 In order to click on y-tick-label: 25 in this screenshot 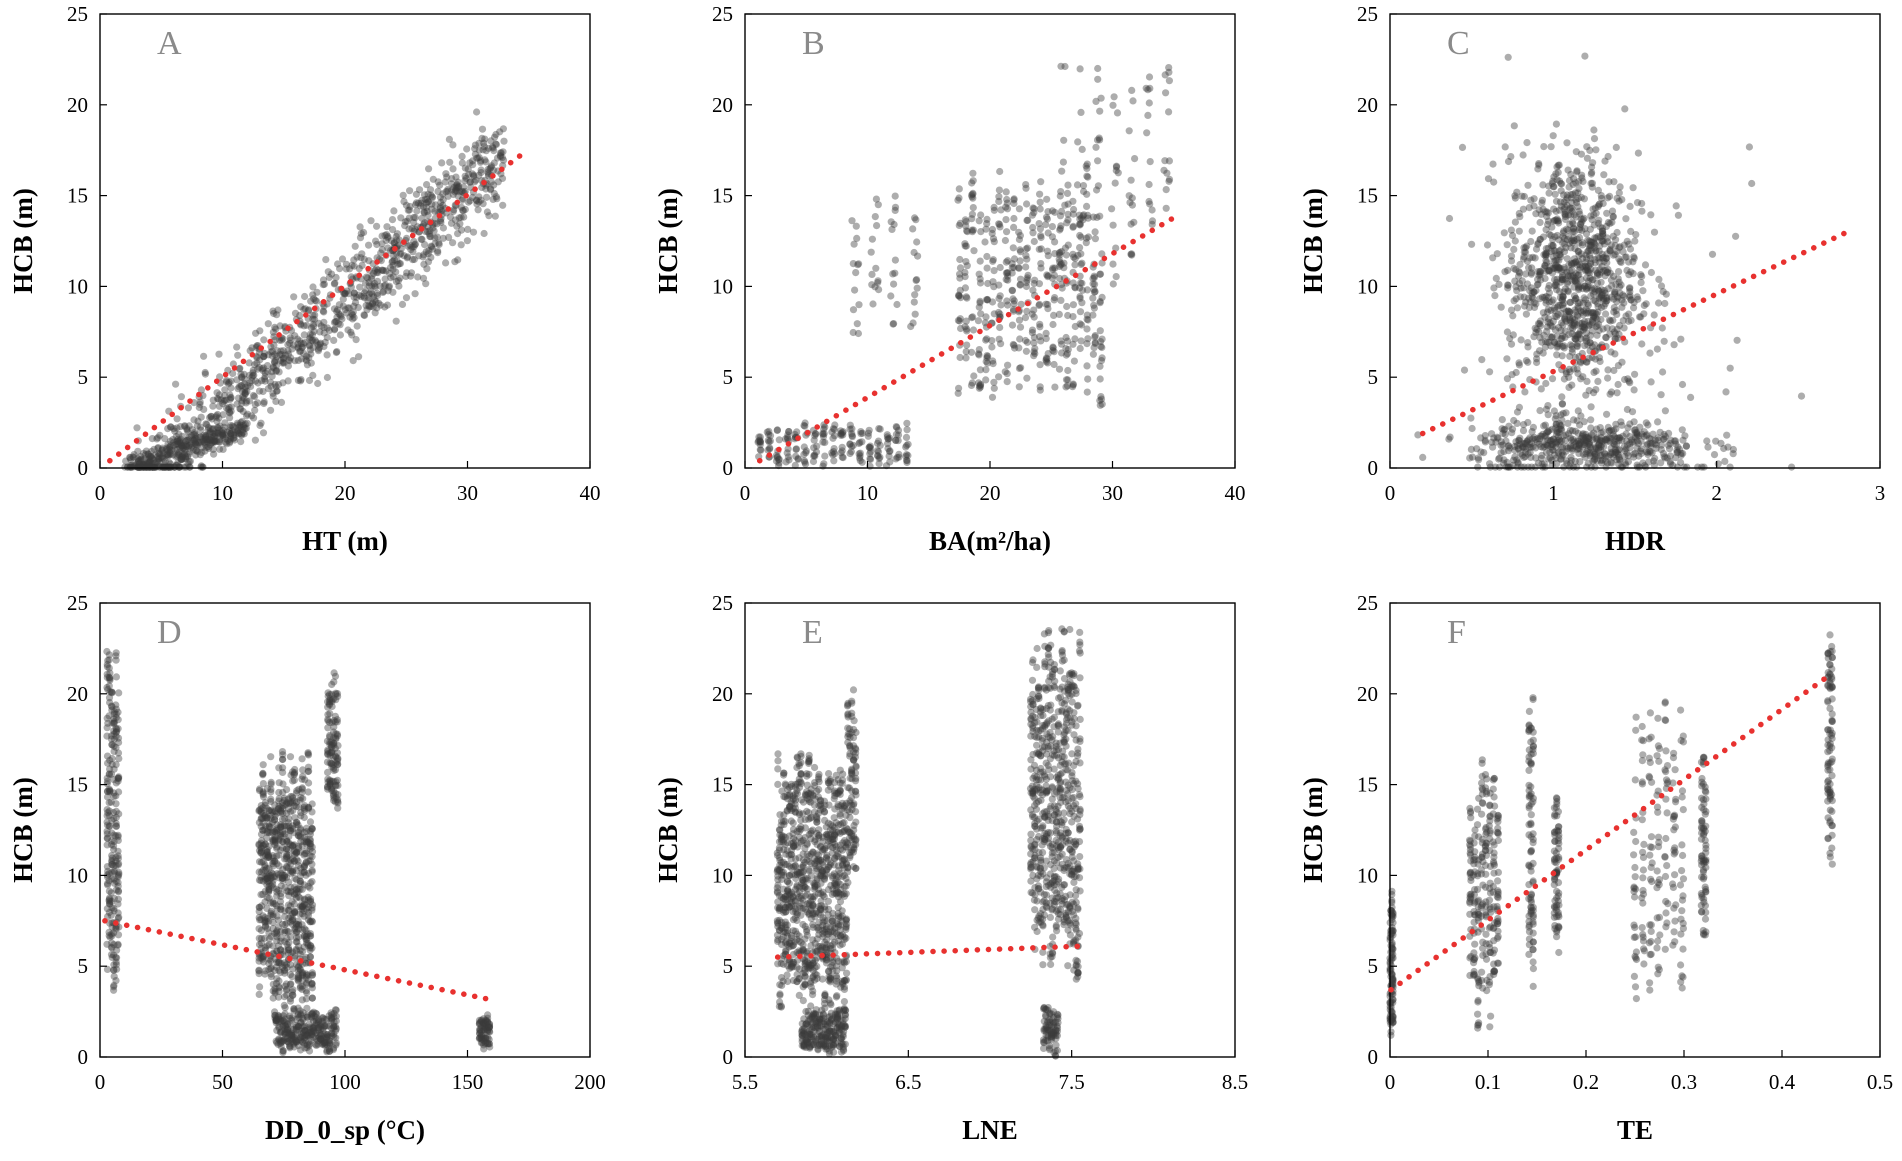, I will do `click(77, 14)`.